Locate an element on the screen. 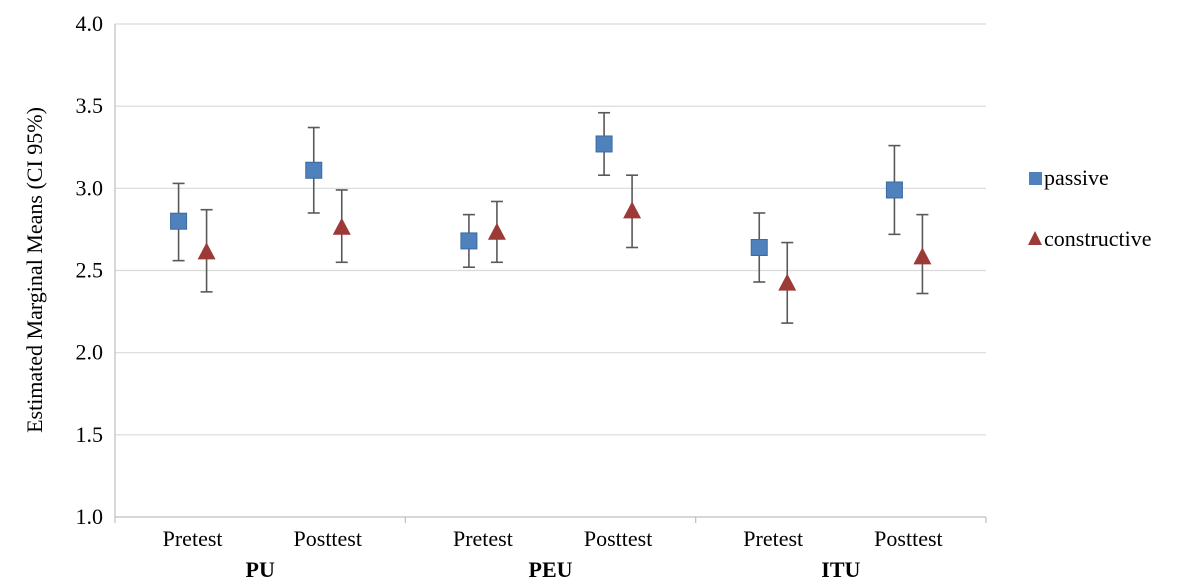  y-tick-labels: 1.0 1.5 2.0 2.5 3.0 3.5 4.0 is located at coordinates (90, 270).